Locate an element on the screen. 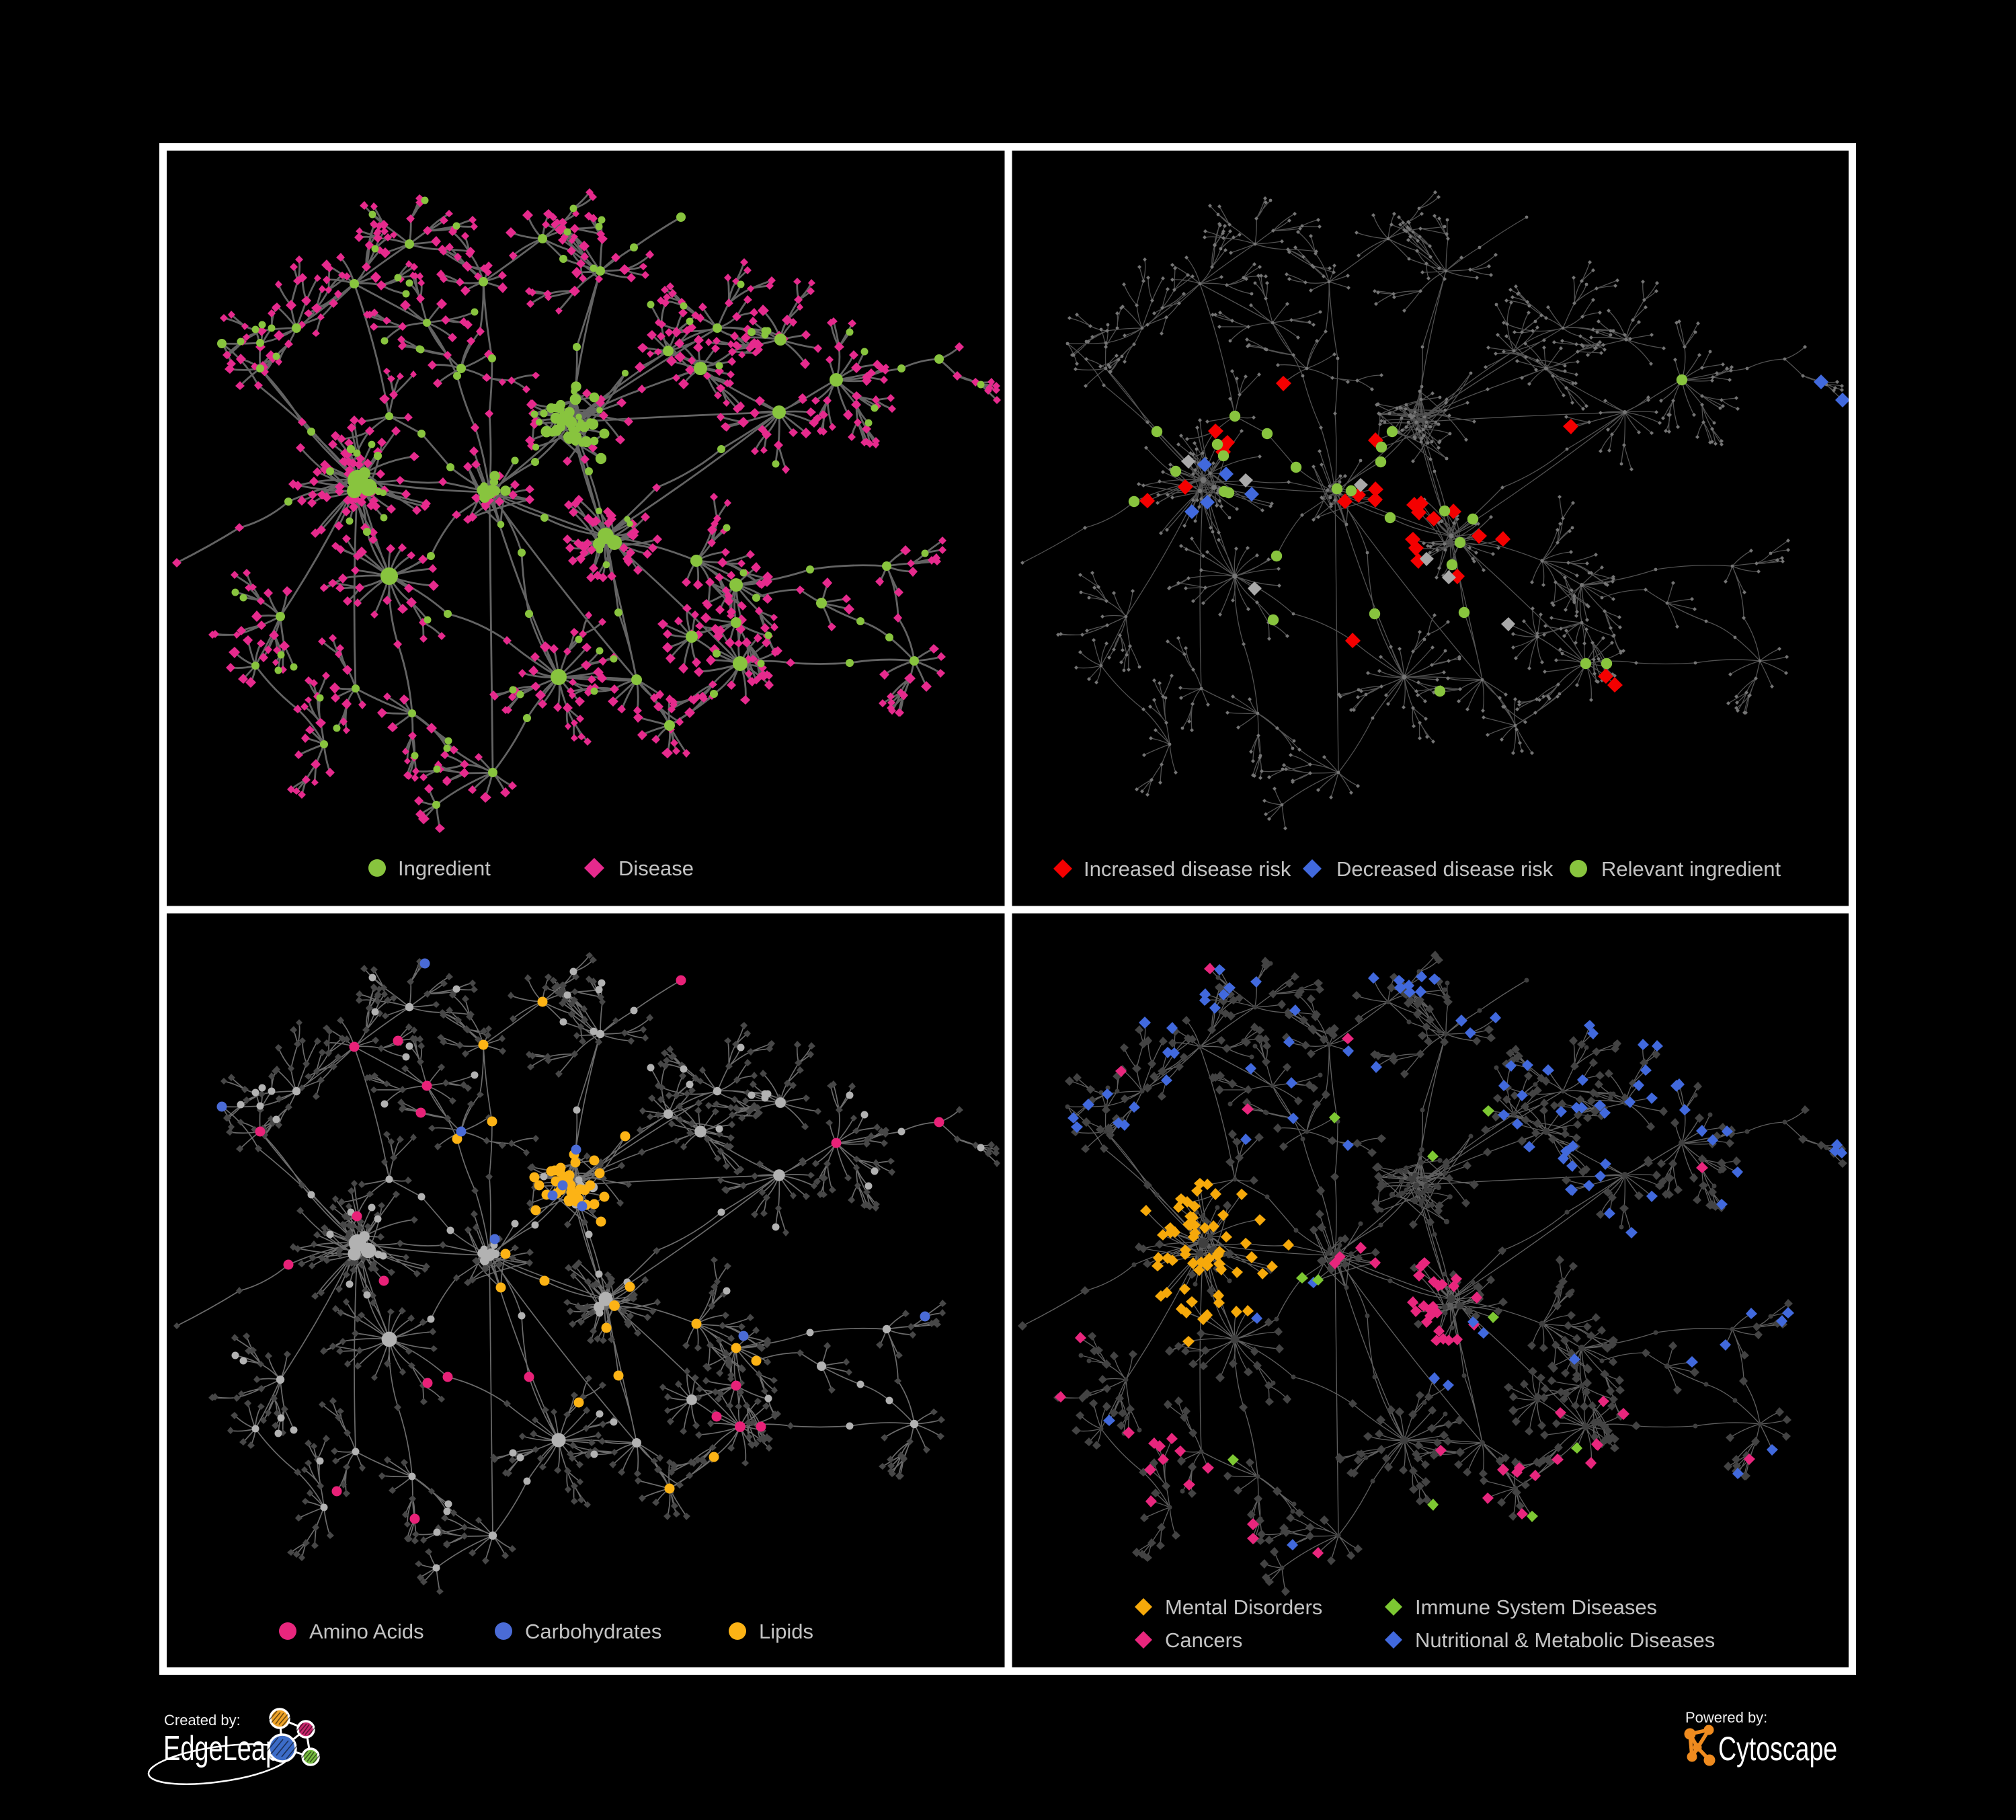 The width and height of the screenshot is (2016, 1820). svg-text:Nutritional & Metabolic Diseas: Nutritional & Metabolic Diseases is located at coordinates (1565, 1640).